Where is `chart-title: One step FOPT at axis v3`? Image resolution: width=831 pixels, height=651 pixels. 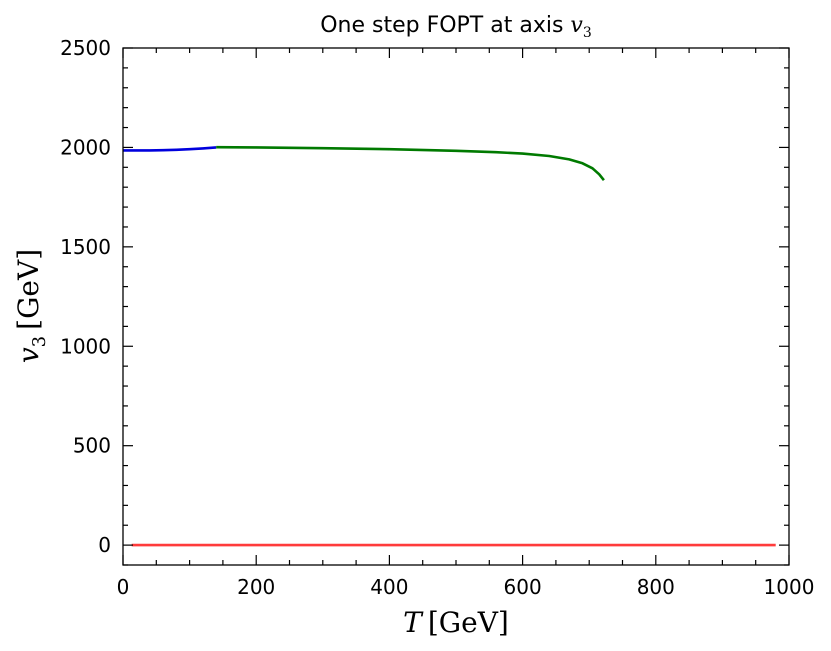
chart-title: One step FOPT at axis v3 is located at coordinates (456, 27).